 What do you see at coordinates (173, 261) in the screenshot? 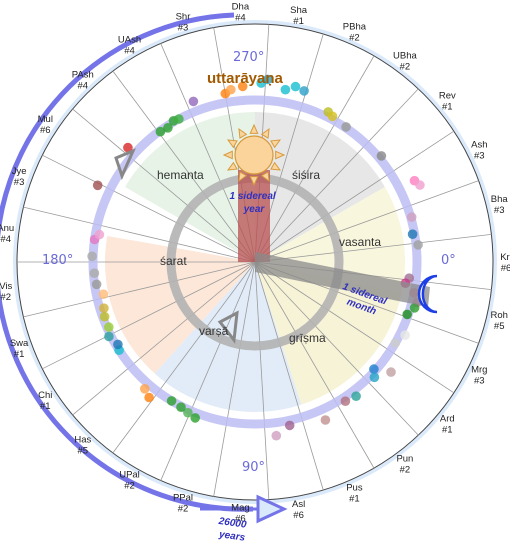
I see `season-label-sarat: śarat` at bounding box center [173, 261].